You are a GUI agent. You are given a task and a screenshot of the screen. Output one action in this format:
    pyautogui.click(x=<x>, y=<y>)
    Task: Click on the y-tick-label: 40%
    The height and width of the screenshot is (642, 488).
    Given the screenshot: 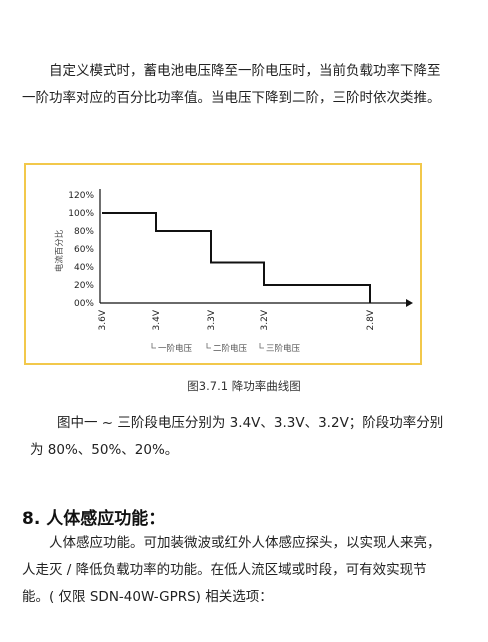 What is the action you would take?
    pyautogui.click(x=84, y=268)
    